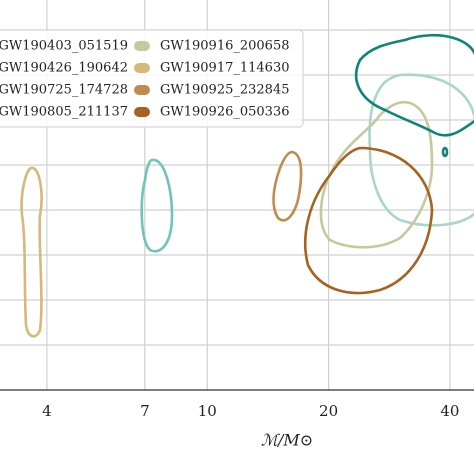 The height and width of the screenshot is (474, 474). I want to click on x-tick-label: 10, so click(207, 411).